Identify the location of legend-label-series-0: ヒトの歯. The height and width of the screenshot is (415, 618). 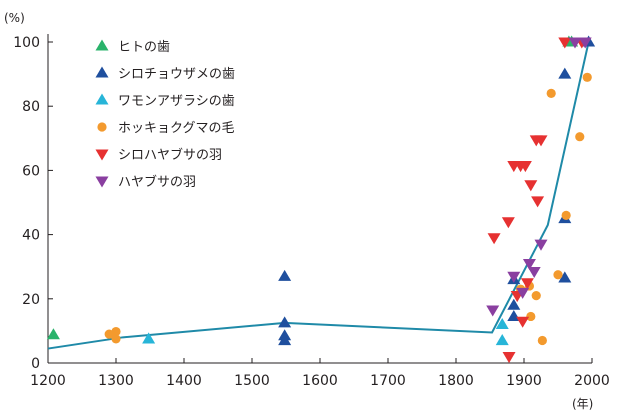
(144, 47).